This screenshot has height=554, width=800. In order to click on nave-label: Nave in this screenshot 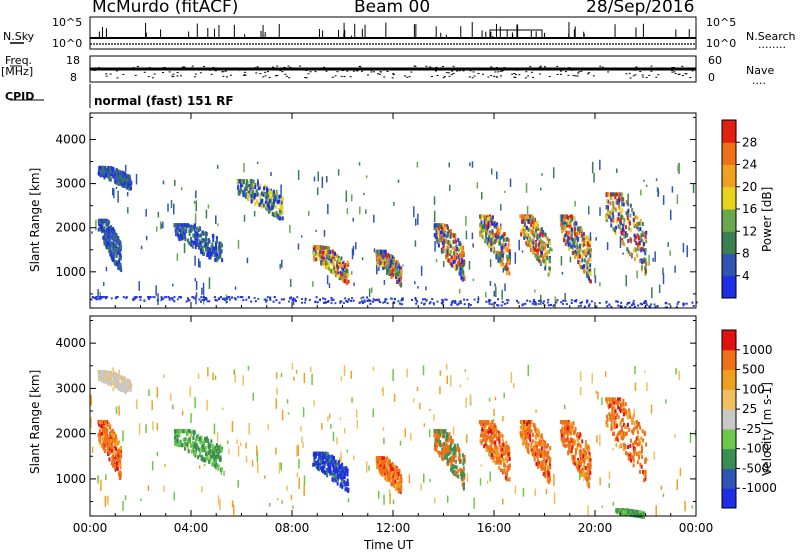, I will do `click(760, 70)`.